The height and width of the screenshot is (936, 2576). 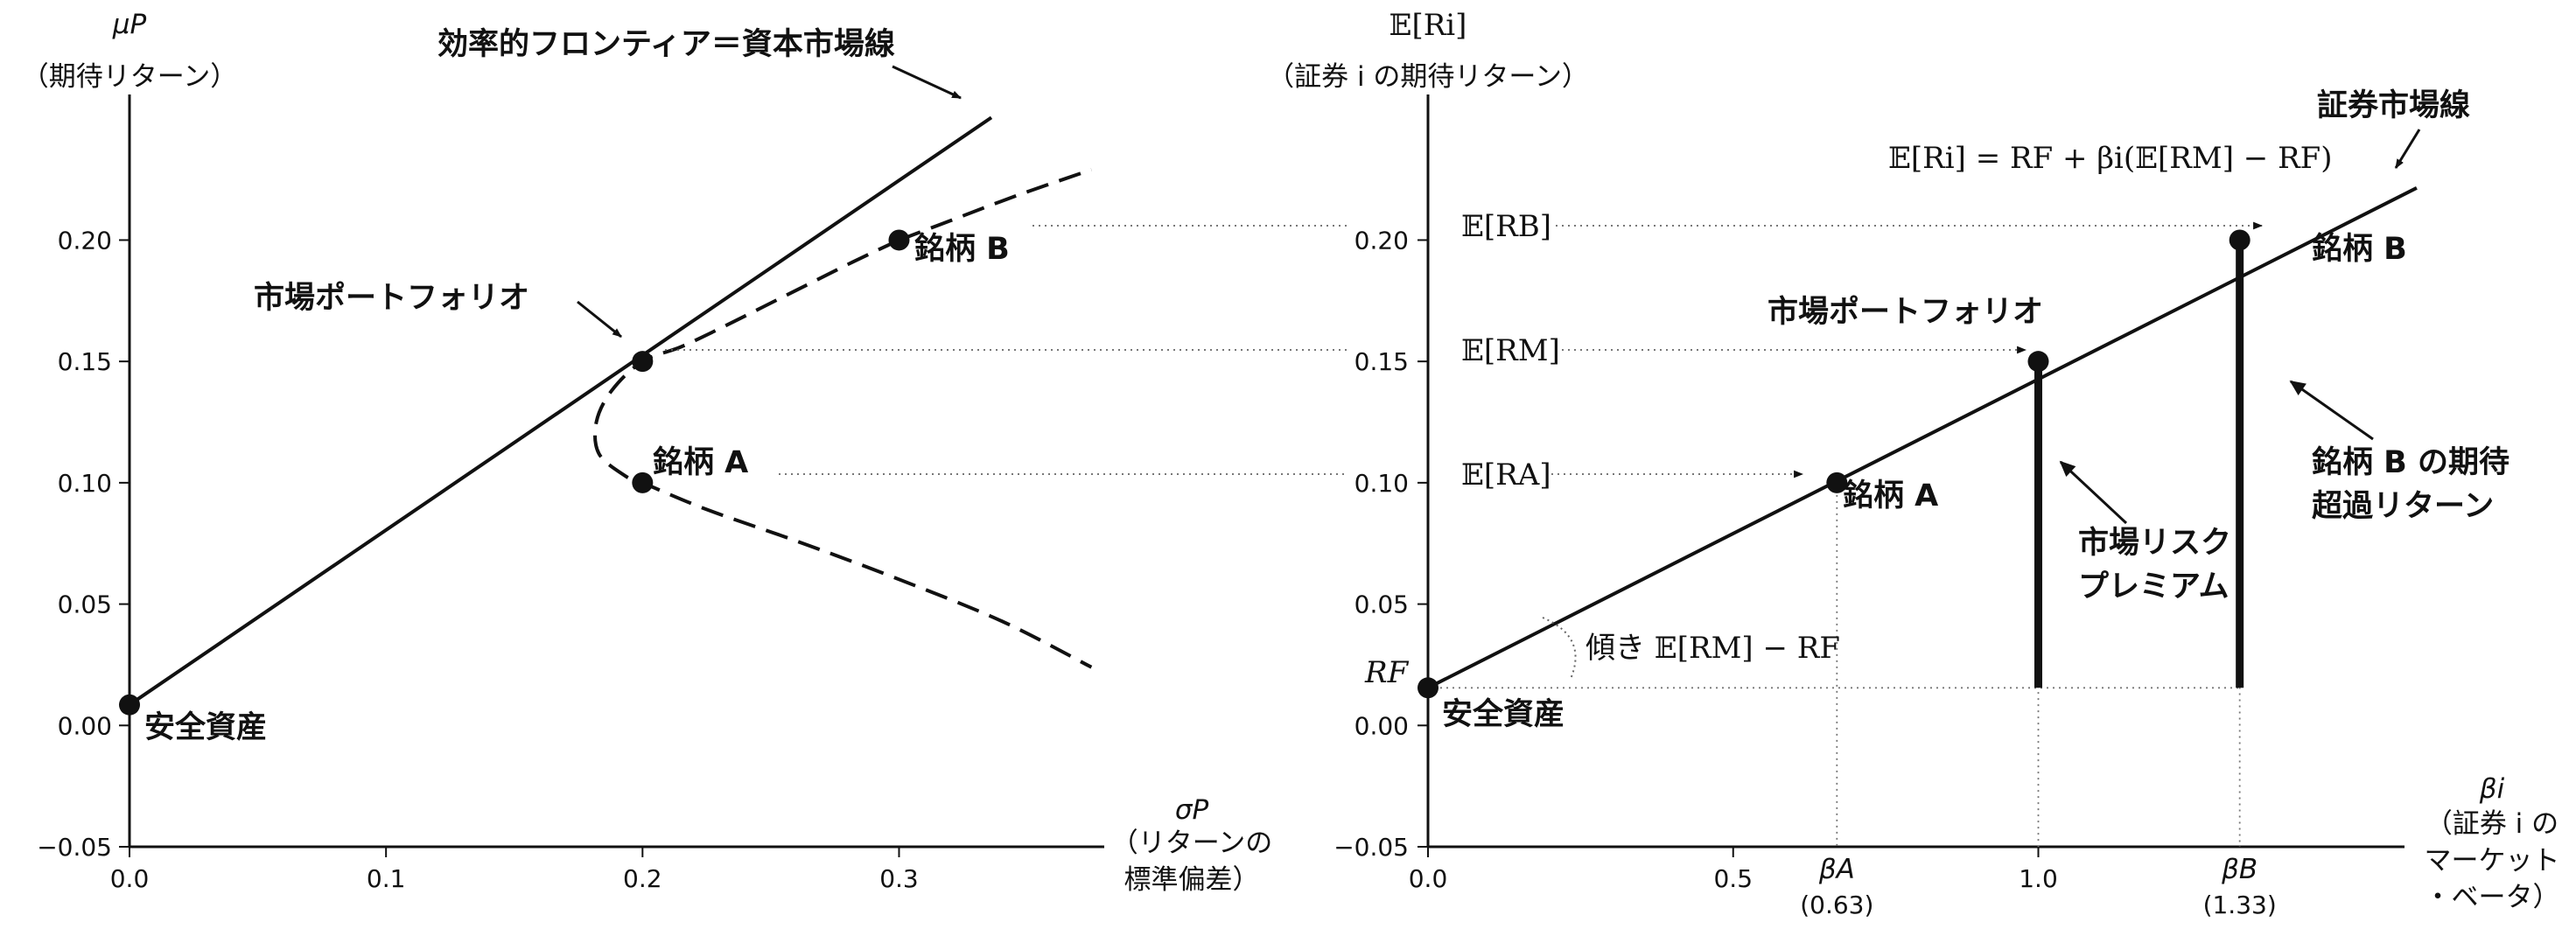 I want to click on right-y-tick-label: 0.05, so click(x=1381, y=604).